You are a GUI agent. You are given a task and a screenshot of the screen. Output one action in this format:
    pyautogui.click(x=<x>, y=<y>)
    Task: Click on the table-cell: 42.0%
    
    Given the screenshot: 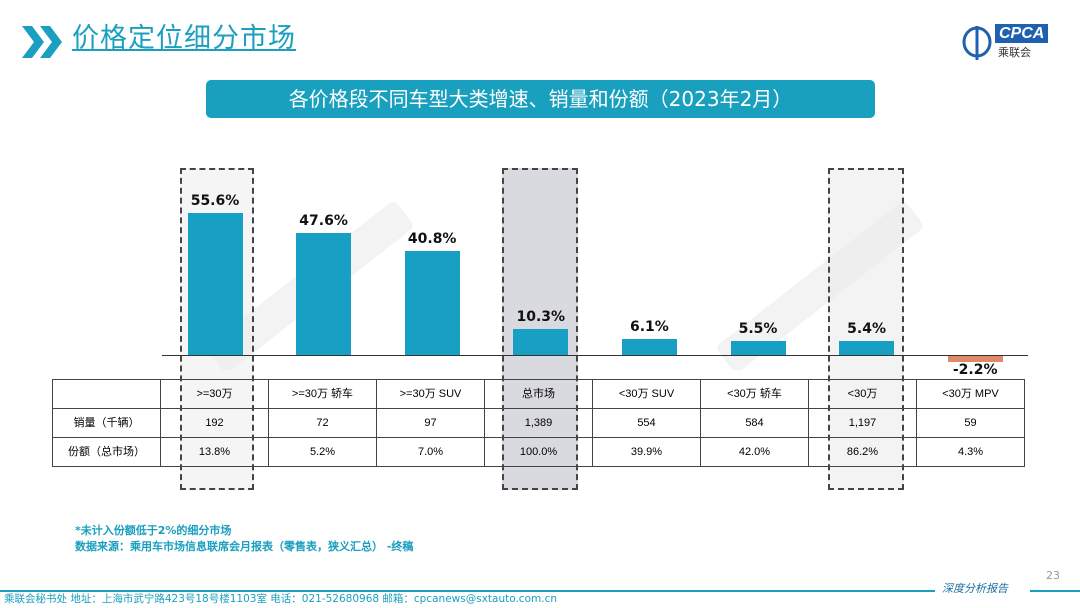 What is the action you would take?
    pyautogui.click(x=754, y=452)
    